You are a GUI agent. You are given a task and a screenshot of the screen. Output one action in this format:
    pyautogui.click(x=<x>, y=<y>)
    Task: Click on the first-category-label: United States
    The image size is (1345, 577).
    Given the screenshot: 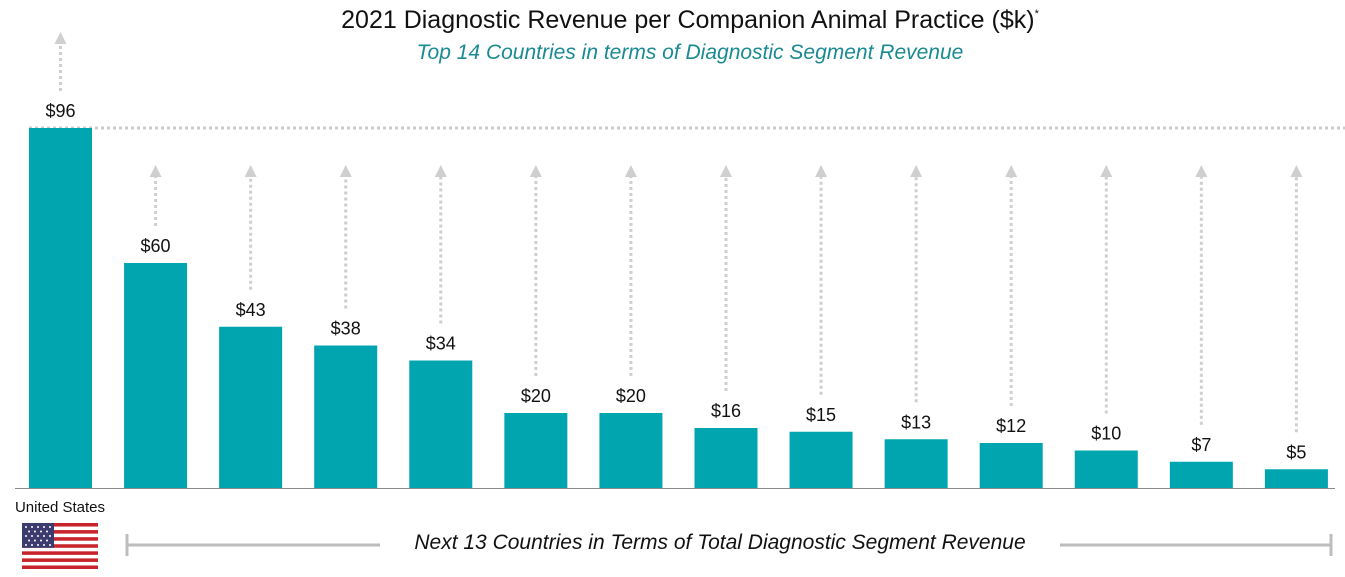 What is the action you would take?
    pyautogui.click(x=60, y=507)
    